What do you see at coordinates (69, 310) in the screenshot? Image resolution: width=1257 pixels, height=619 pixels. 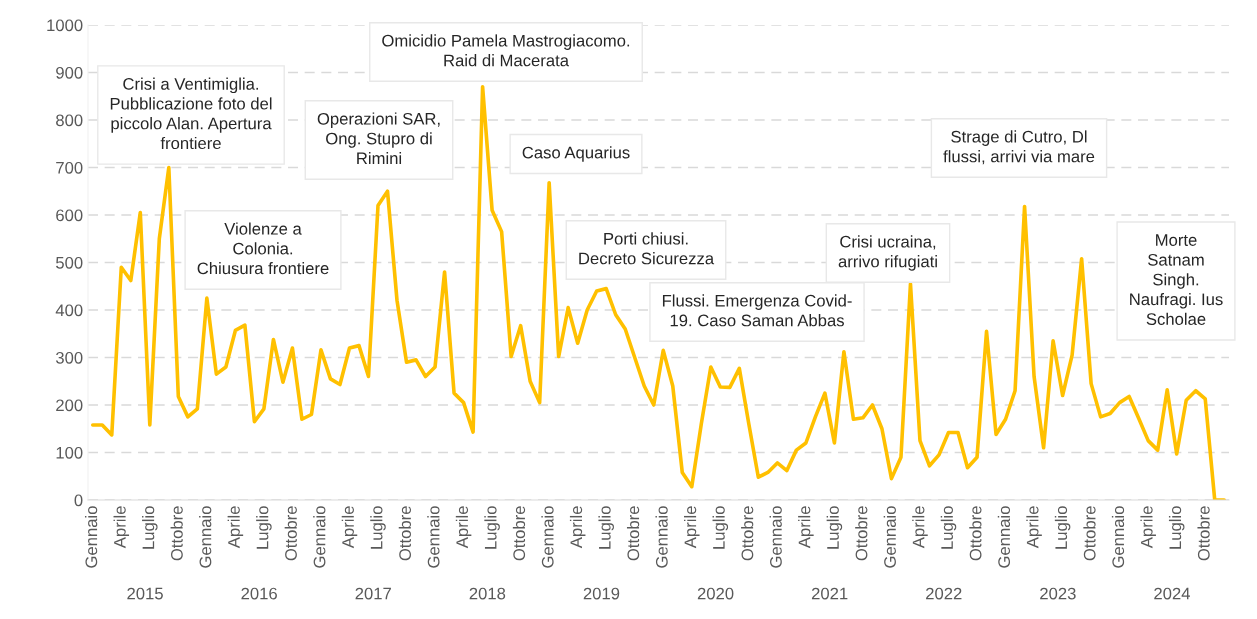 I see `y-tick-label: 400` at bounding box center [69, 310].